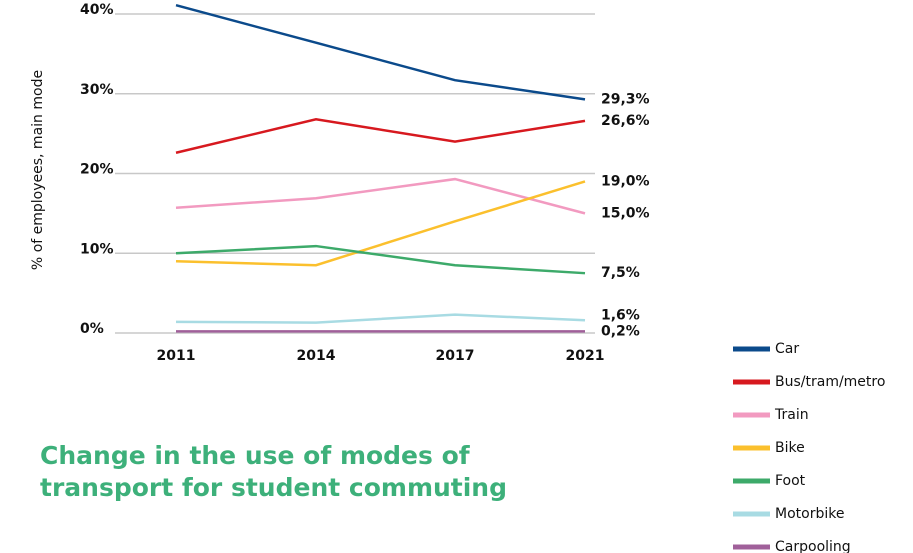  I want to click on value-label: 0,2%, so click(620, 331).